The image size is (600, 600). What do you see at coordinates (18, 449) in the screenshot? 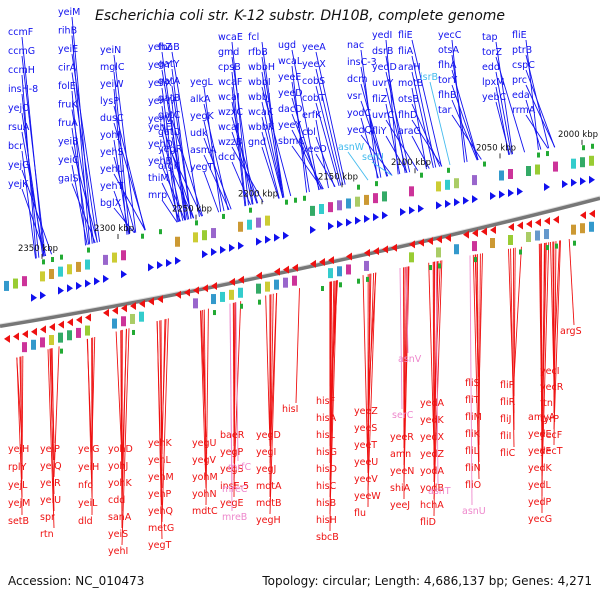
I see `reverse-gene-label: yejH` at bounding box center [18, 449].